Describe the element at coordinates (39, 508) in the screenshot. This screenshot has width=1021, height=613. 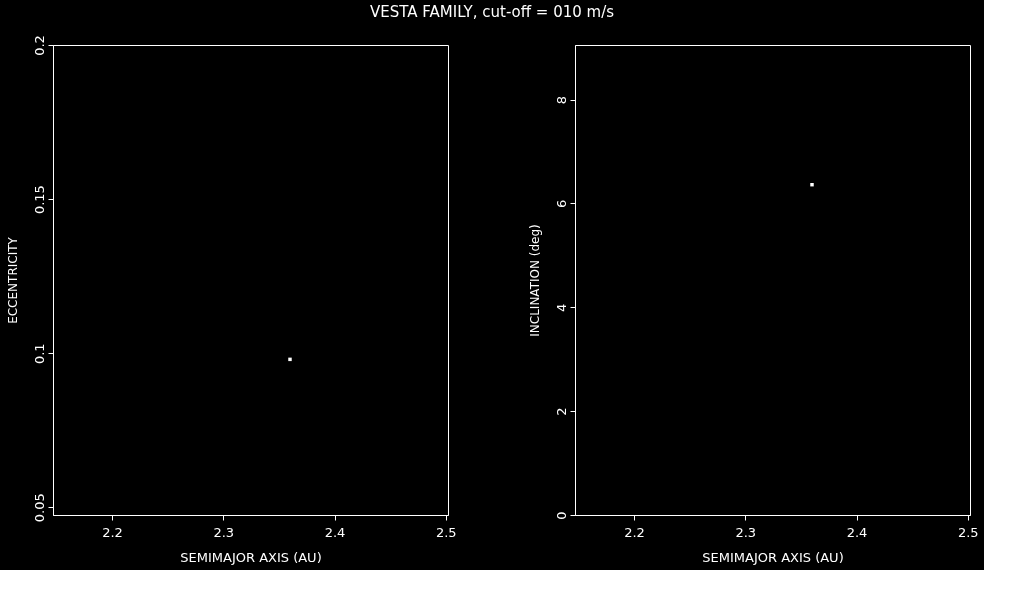
I see `y-tick-label: 0.05` at that location.